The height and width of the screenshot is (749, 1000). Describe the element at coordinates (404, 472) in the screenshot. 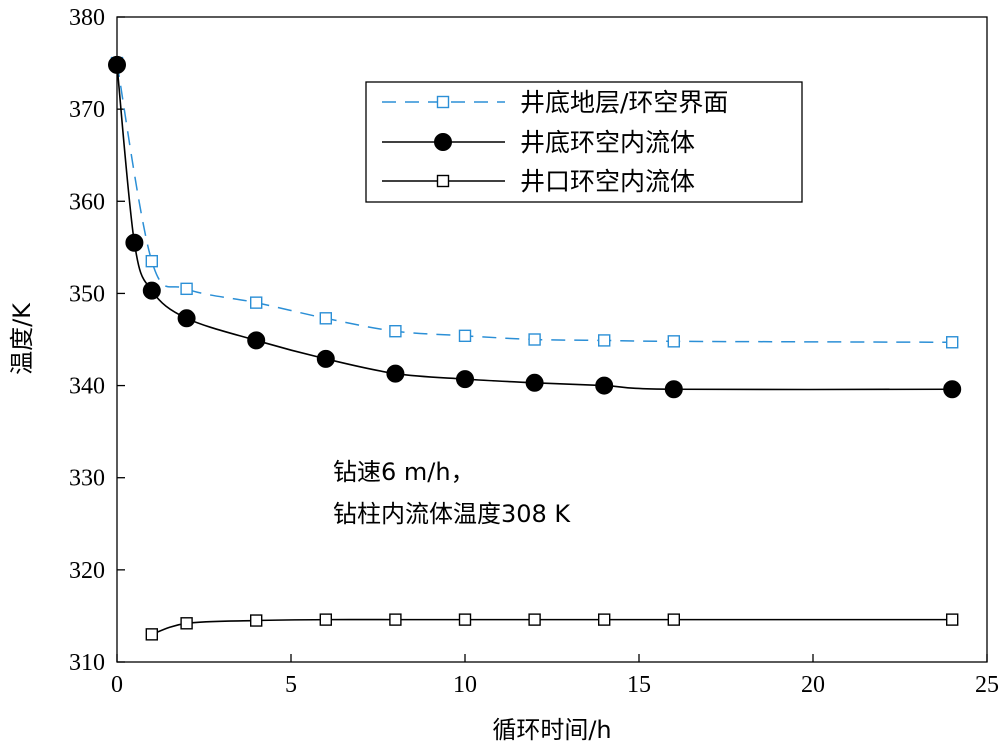

I see `annotation-line-1: 钻速6 m/h，` at that location.